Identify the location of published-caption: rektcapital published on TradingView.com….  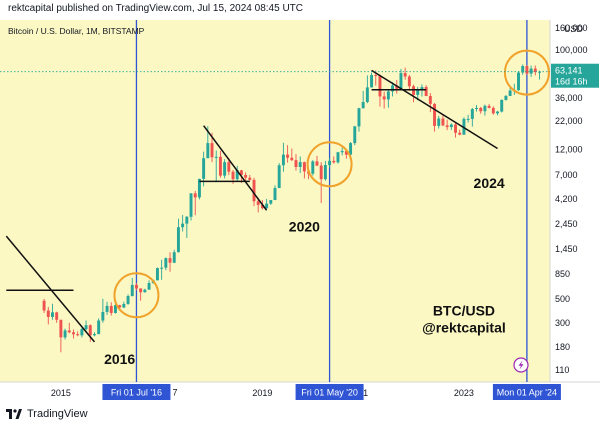
(155, 8).